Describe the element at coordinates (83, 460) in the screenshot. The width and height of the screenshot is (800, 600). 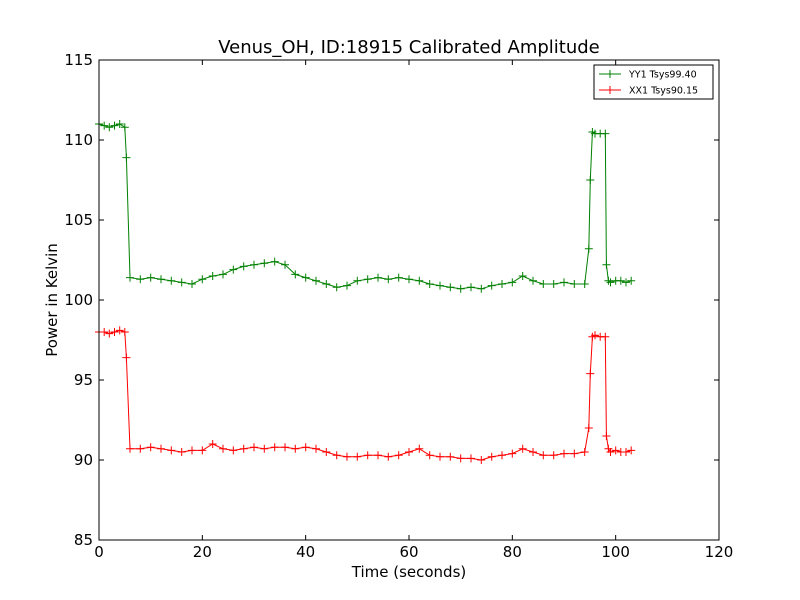
I see `y-tick-label: 90` at that location.